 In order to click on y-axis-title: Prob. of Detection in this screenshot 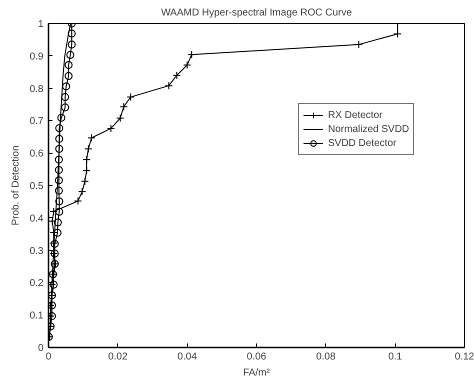, I will do `click(16, 185)`.